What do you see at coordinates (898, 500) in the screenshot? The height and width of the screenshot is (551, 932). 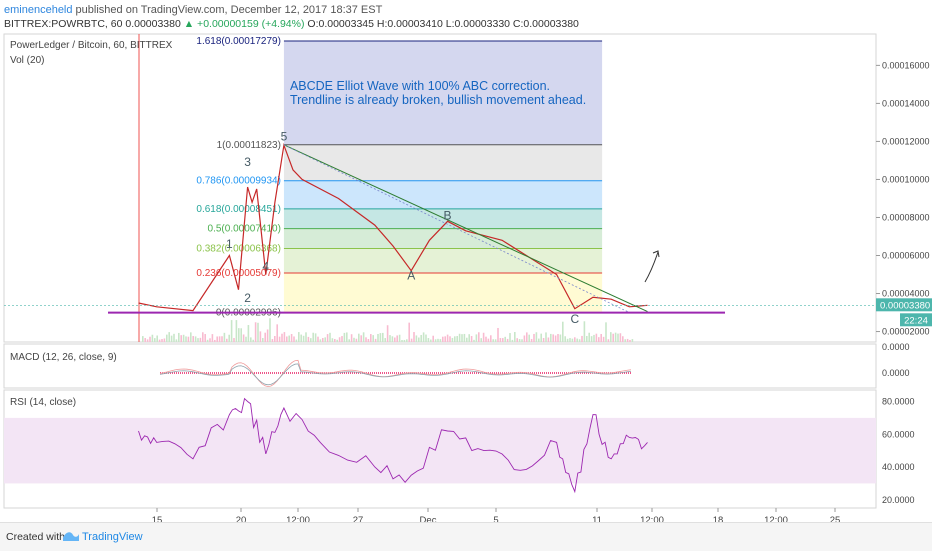 I see `rsi-tick-label: 20.0000` at bounding box center [898, 500].